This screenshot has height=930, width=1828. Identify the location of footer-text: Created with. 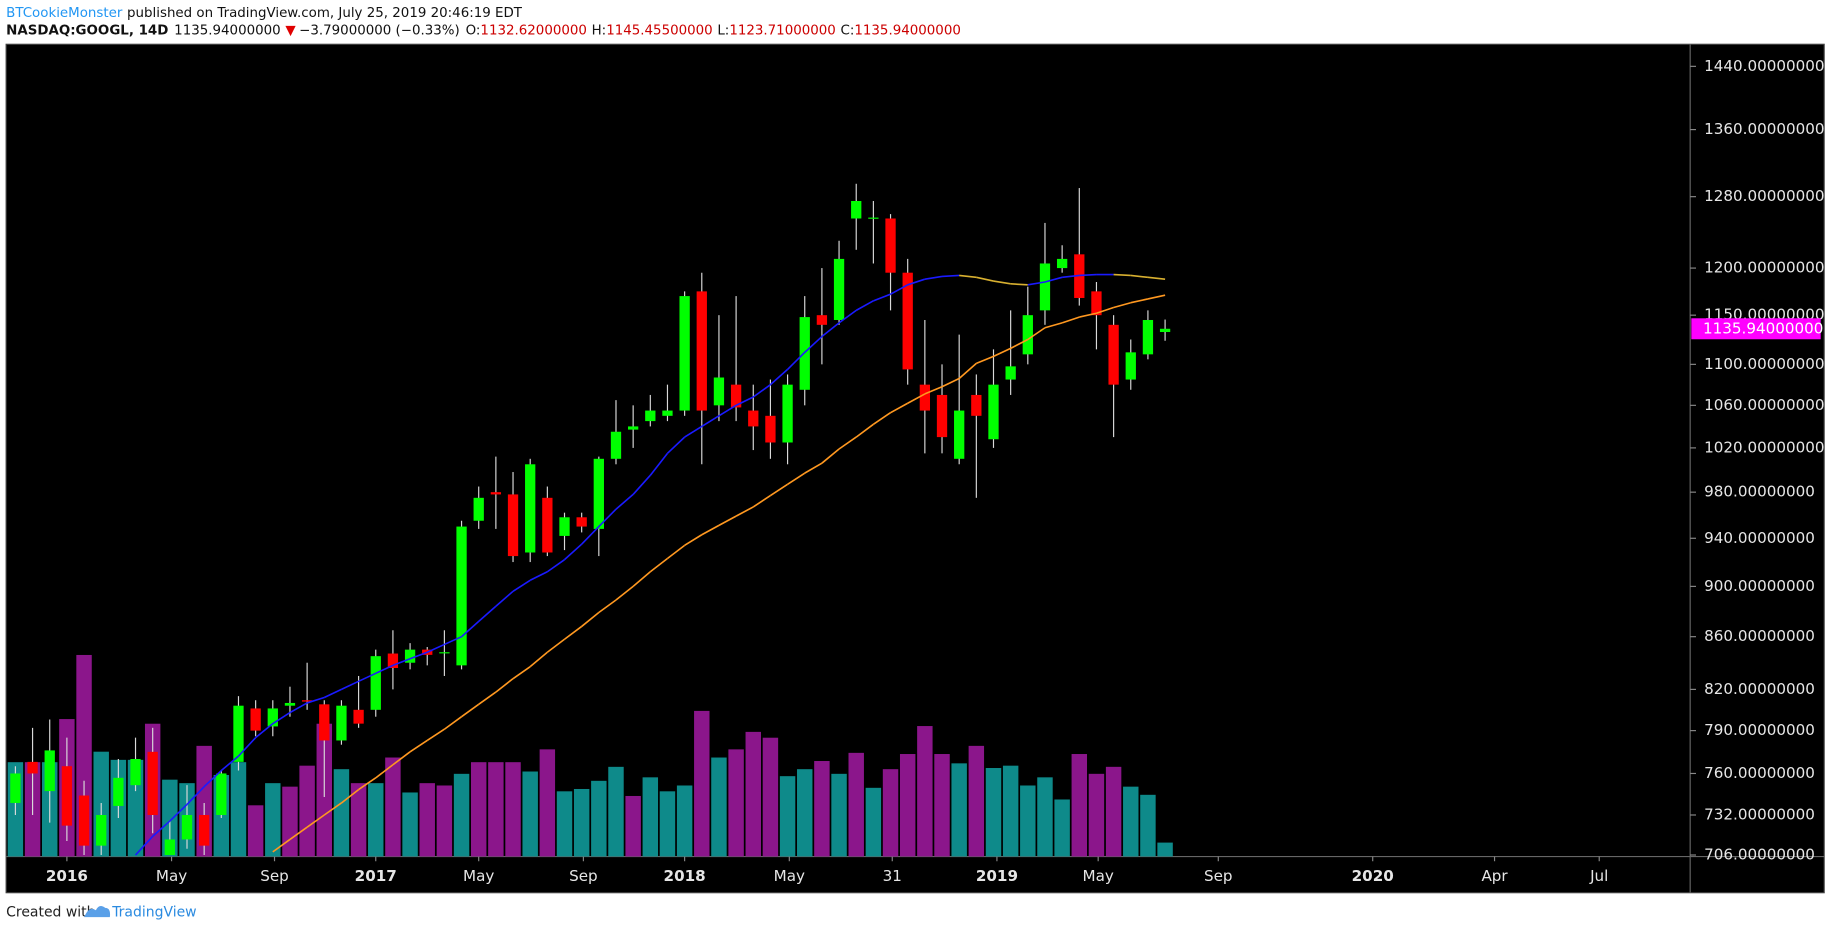
(50, 913).